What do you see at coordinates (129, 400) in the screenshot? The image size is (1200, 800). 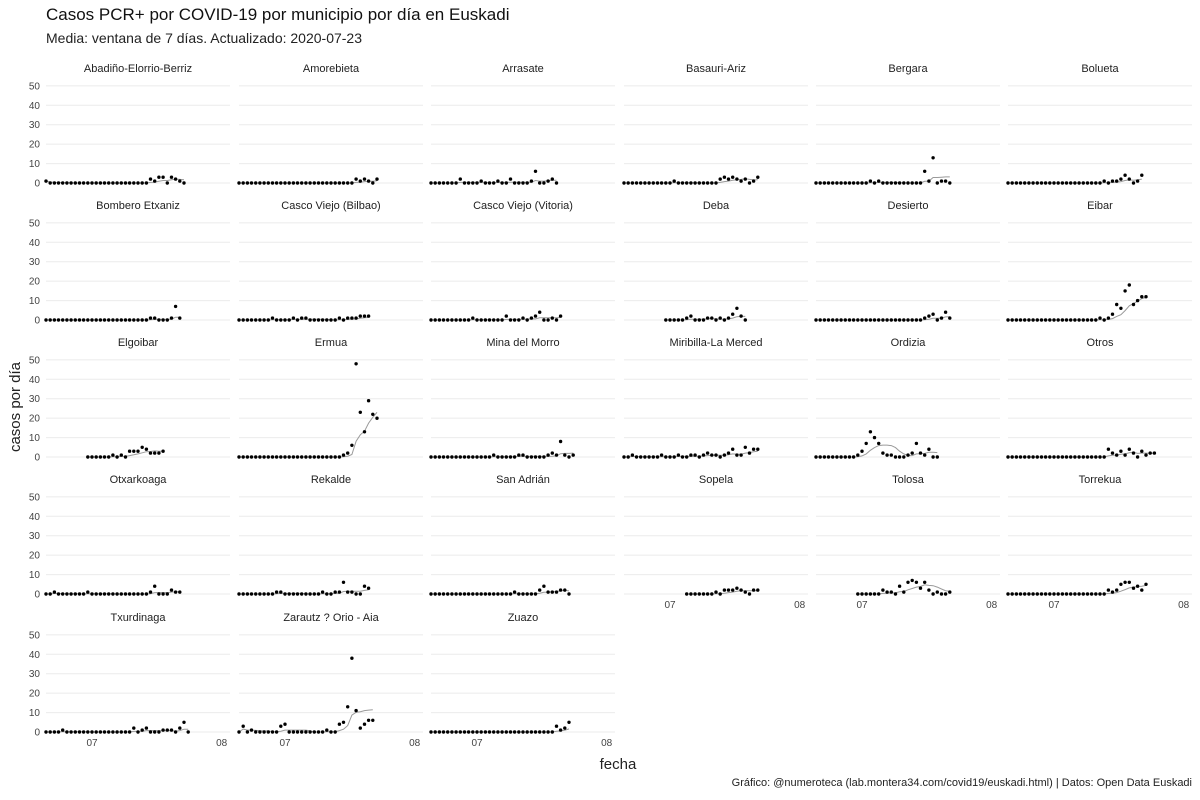 I see `facet-panel: Elgoibar 0 10 20 30 40 50` at bounding box center [129, 400].